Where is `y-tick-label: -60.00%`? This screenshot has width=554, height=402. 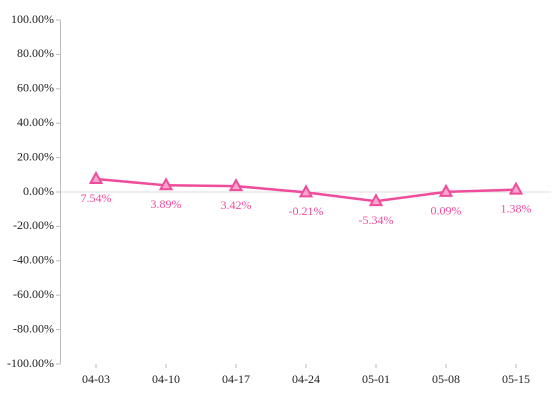 y-tick-label: -60.00% is located at coordinates (33, 294).